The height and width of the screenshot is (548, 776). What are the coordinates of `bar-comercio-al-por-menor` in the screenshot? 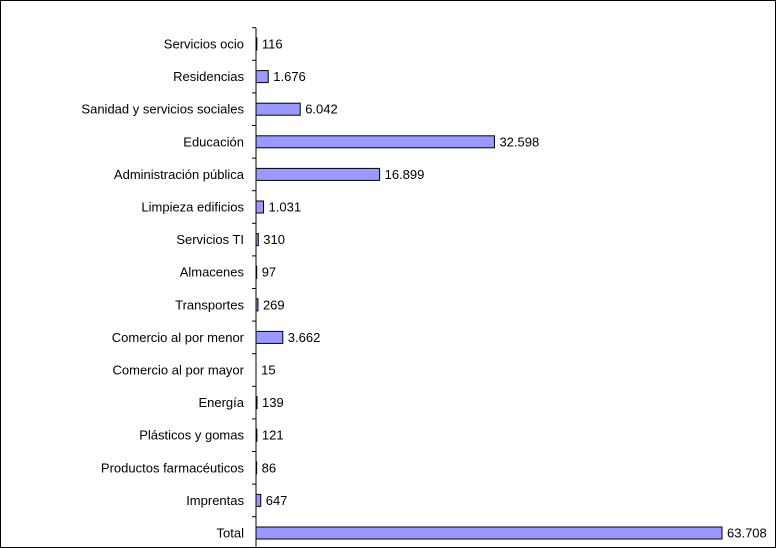 It's located at (269, 337).